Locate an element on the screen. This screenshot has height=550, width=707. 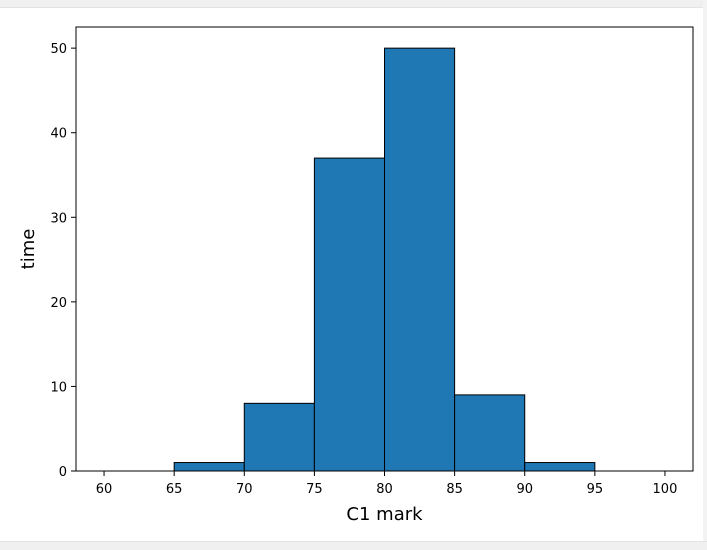
y-tick-label-0: 0 is located at coordinates (63, 472).